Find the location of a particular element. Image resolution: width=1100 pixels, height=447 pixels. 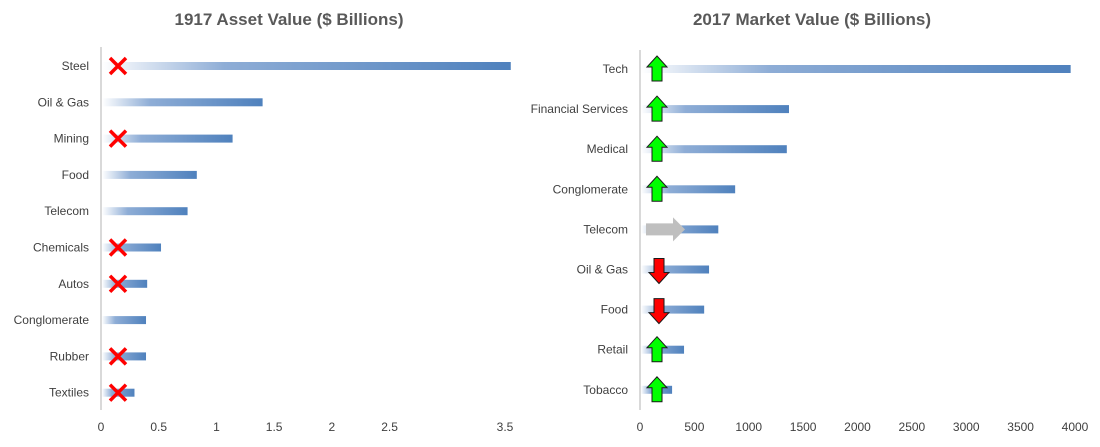

category-label: Tobacco is located at coordinates (605, 390).